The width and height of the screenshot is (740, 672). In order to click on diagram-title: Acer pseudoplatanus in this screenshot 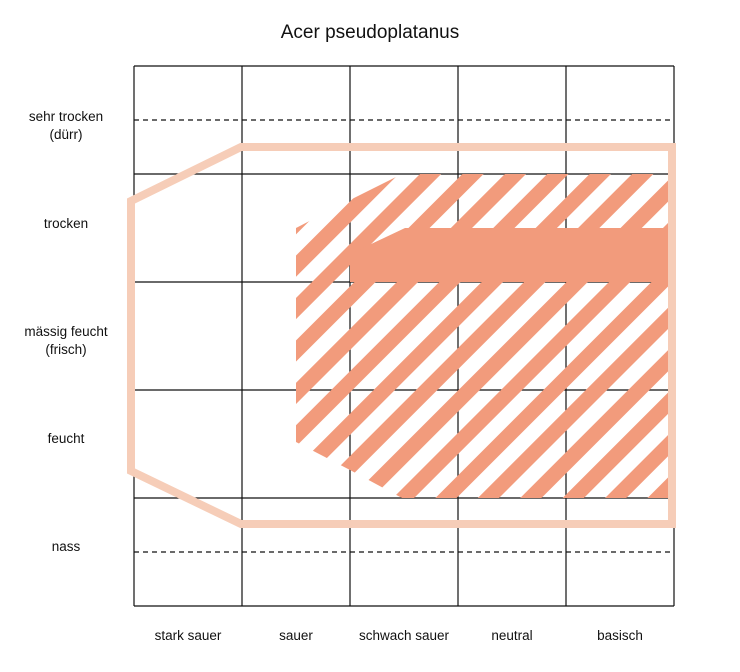, I will do `click(370, 32)`.